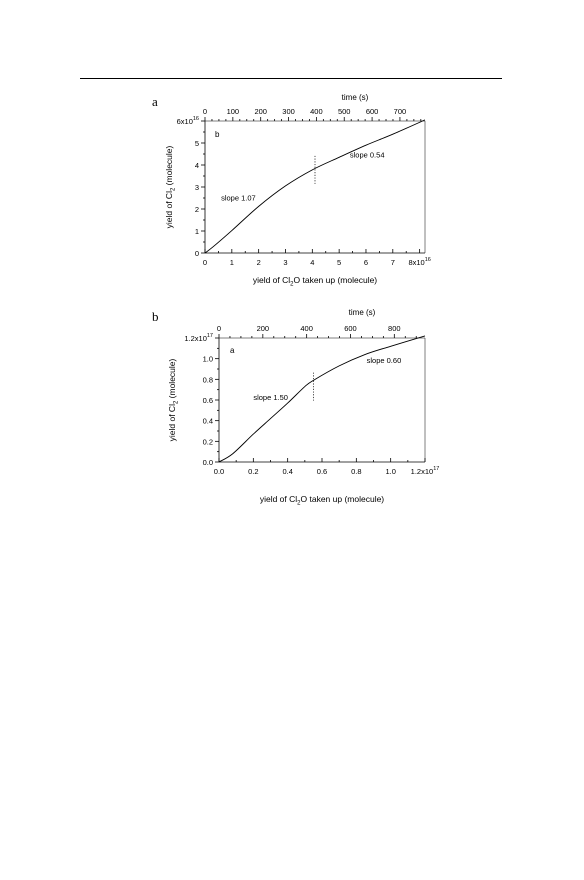 The image size is (584, 880). I want to click on y-tick-label: 0.6, so click(208, 400).